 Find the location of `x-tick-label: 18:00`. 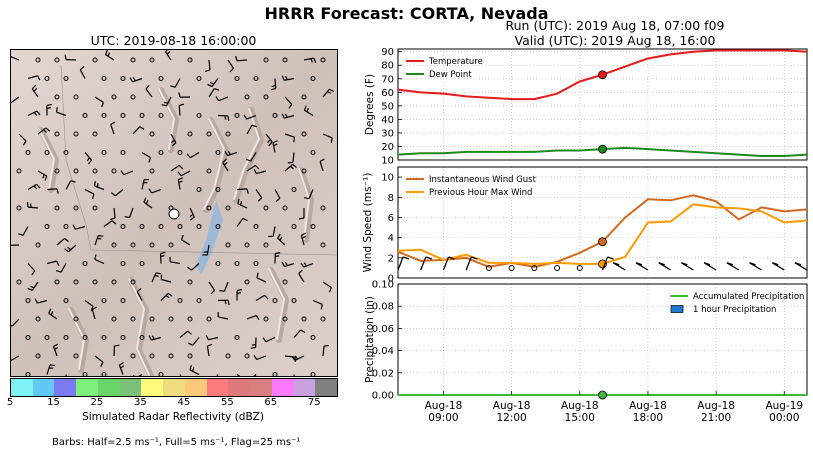

x-tick-label: 18:00 is located at coordinates (648, 418).